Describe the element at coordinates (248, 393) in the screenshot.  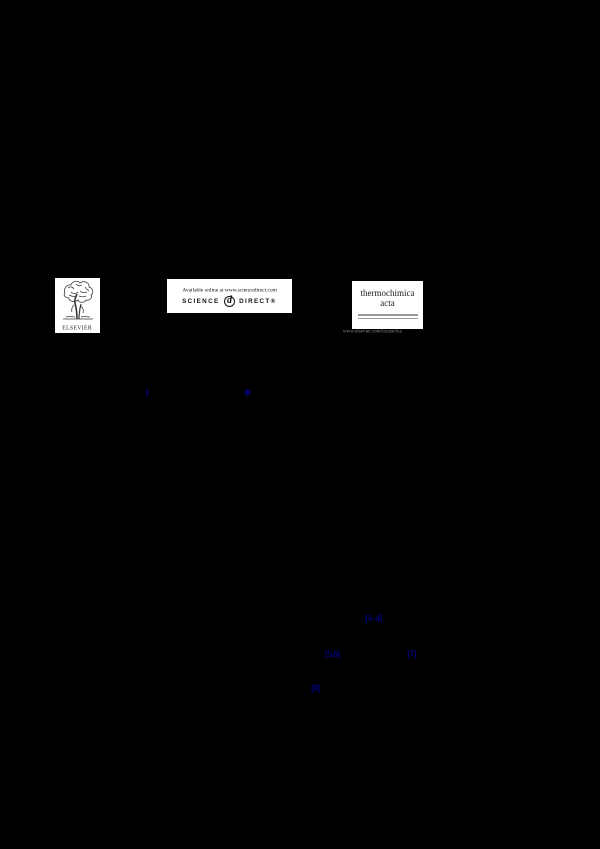
I see `corresponding-author-link: ∗` at that location.